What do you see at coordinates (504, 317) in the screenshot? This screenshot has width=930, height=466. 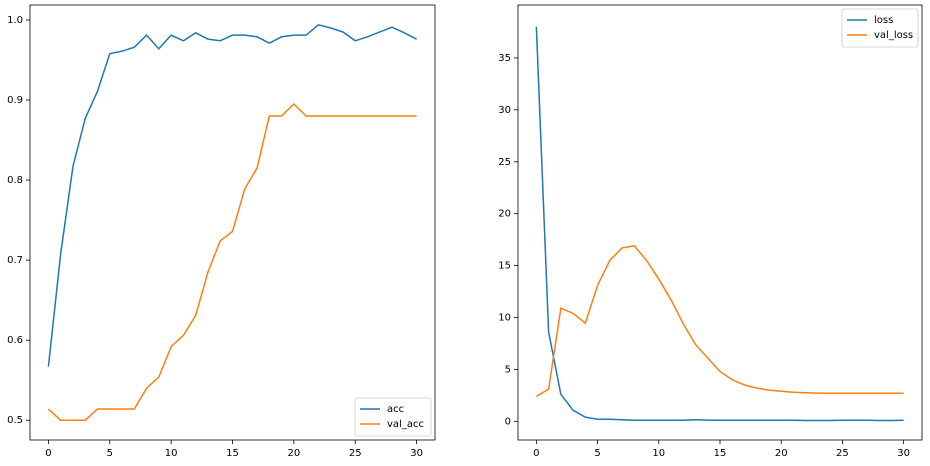 I see `y-tick-label: 10` at bounding box center [504, 317].